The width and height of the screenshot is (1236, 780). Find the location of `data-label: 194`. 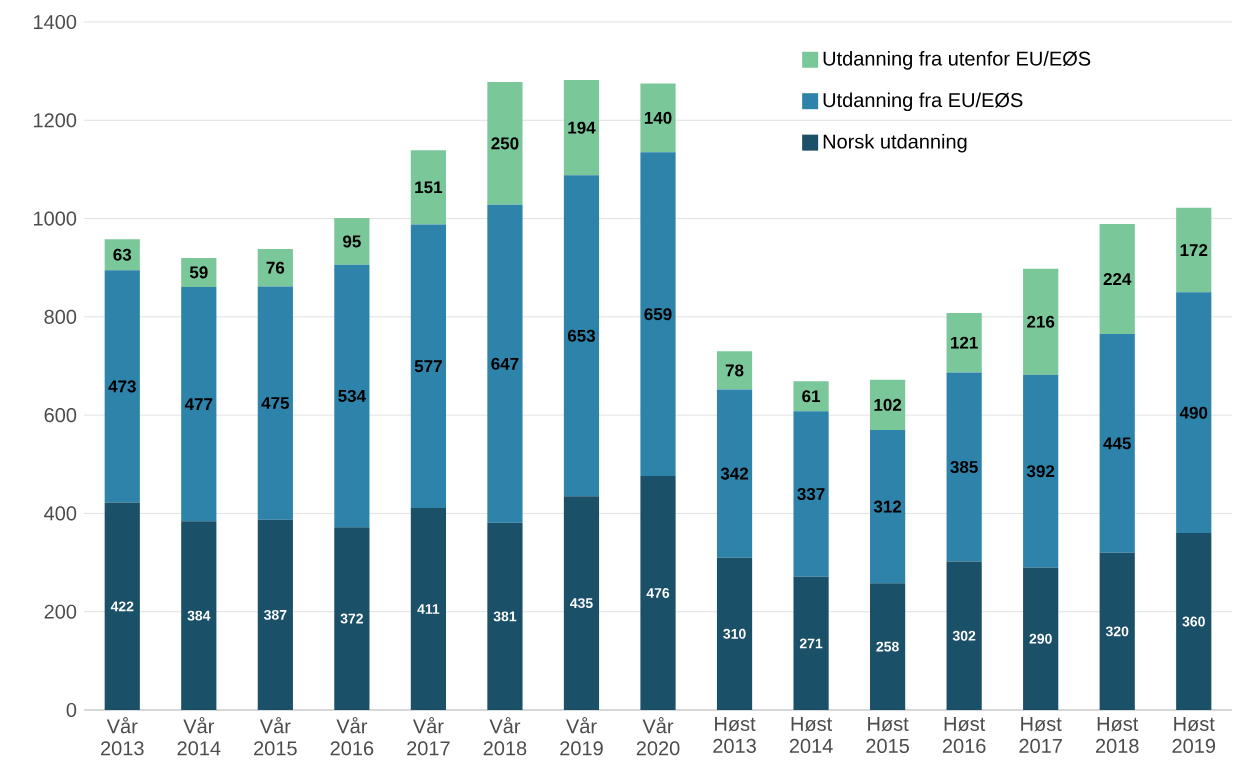

data-label: 194 is located at coordinates (582, 127).